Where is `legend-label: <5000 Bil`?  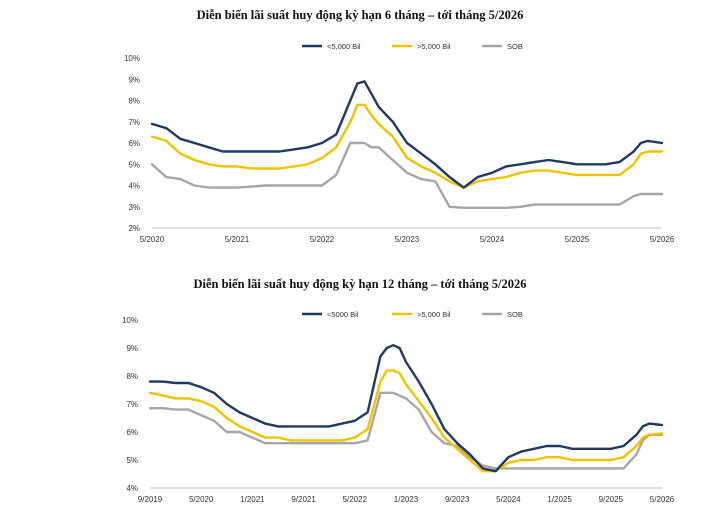
legend-label: <5000 Bil is located at coordinates (343, 314).